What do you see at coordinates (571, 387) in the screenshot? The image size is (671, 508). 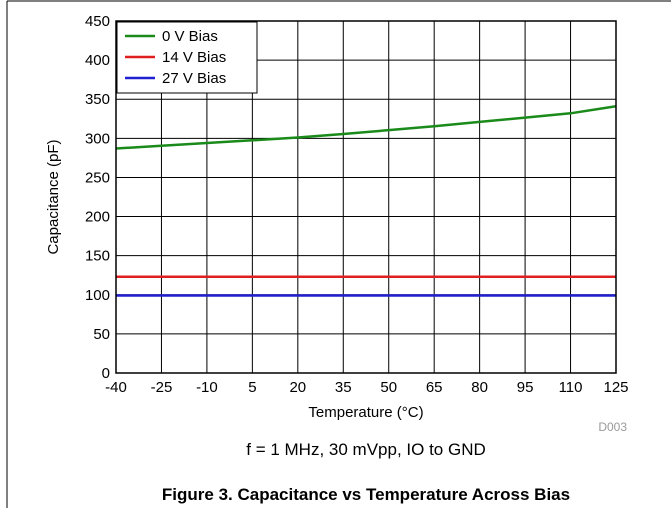 I see `x-tick-label: 110` at bounding box center [571, 387].